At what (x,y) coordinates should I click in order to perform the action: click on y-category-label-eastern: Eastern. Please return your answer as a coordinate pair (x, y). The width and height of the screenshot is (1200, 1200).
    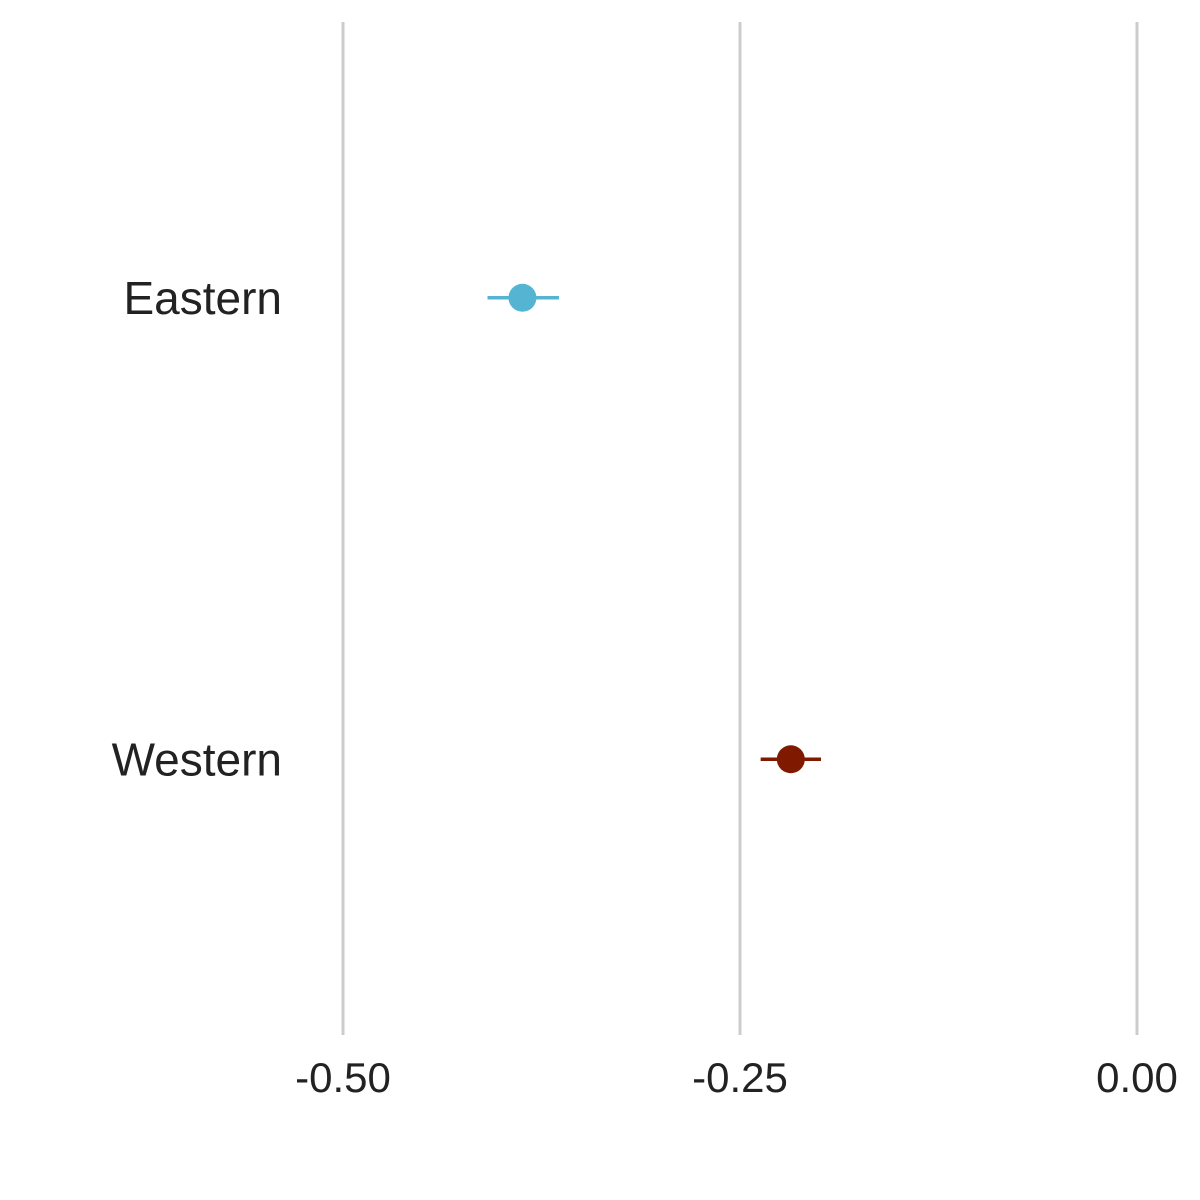
    Looking at the image, I should click on (202, 298).